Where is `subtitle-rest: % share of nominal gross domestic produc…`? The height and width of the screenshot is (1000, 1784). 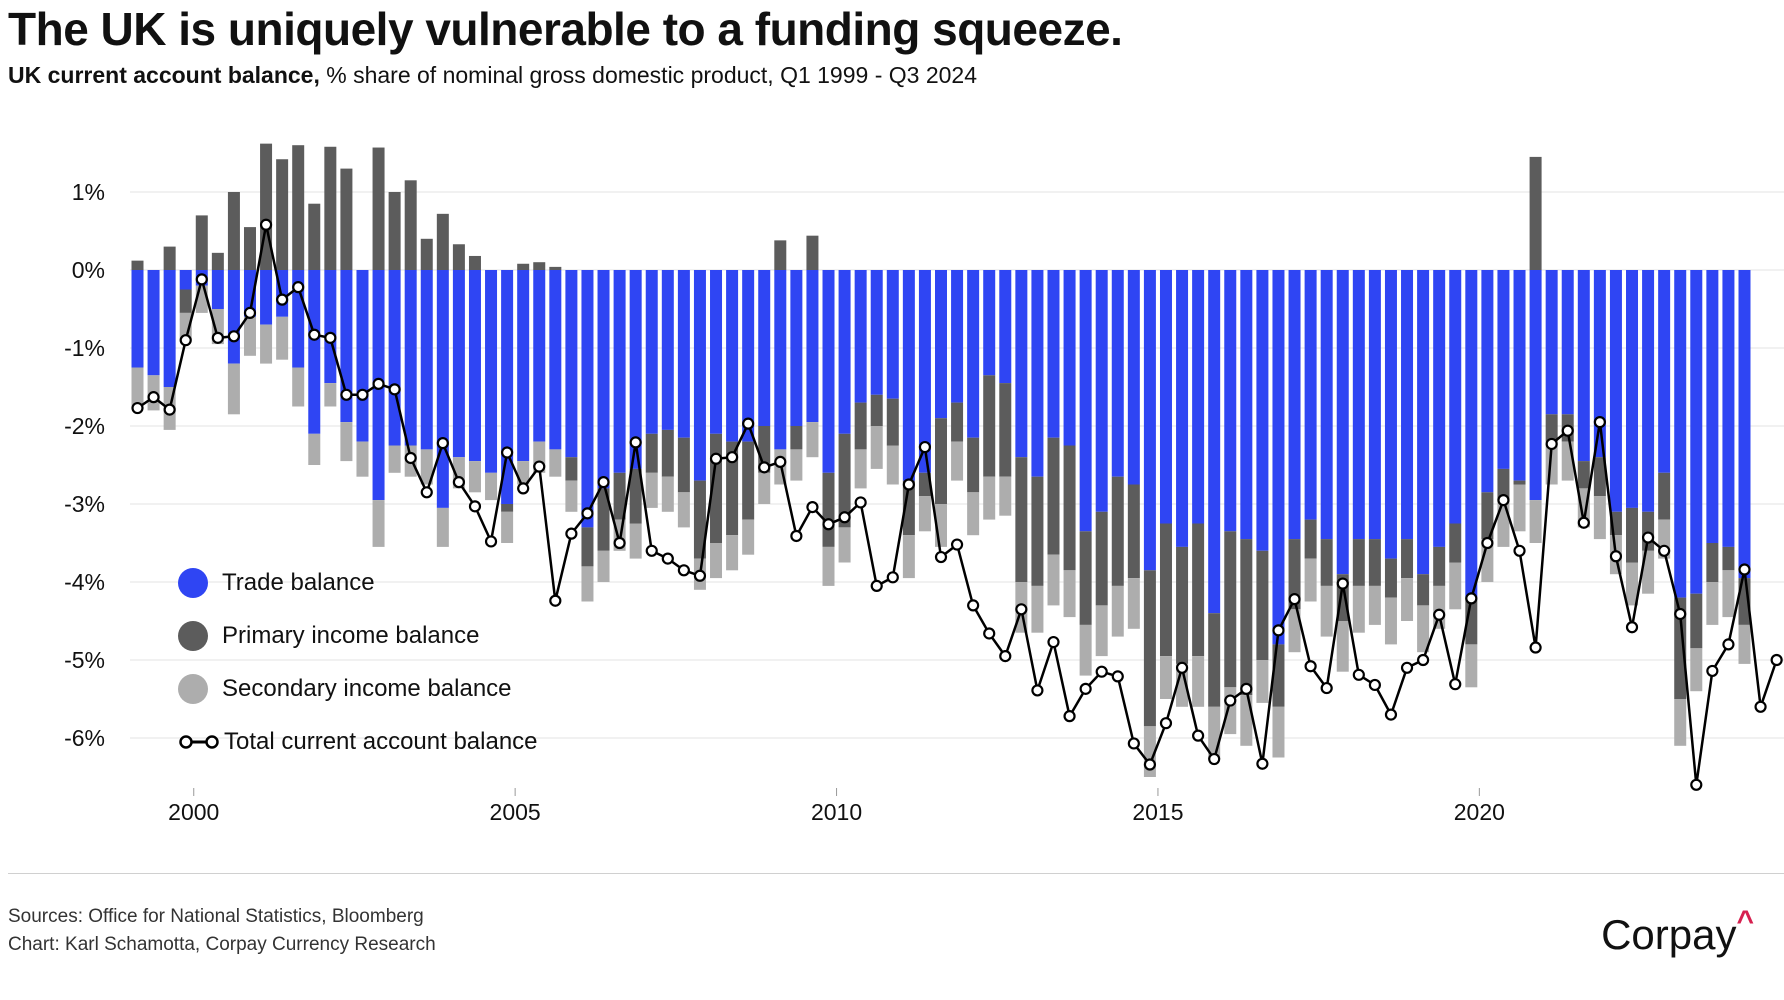
subtitle-rest: % share of nominal gross domestic produc… is located at coordinates (648, 75).